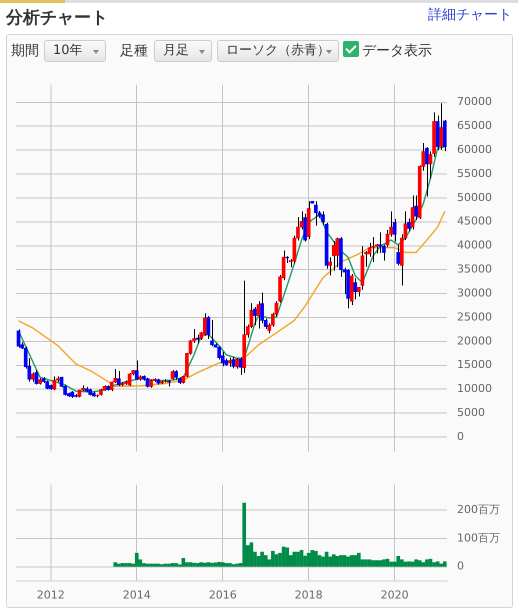  Describe the element at coordinates (397, 51) in the screenshot. I see `text: データ表示` at that location.